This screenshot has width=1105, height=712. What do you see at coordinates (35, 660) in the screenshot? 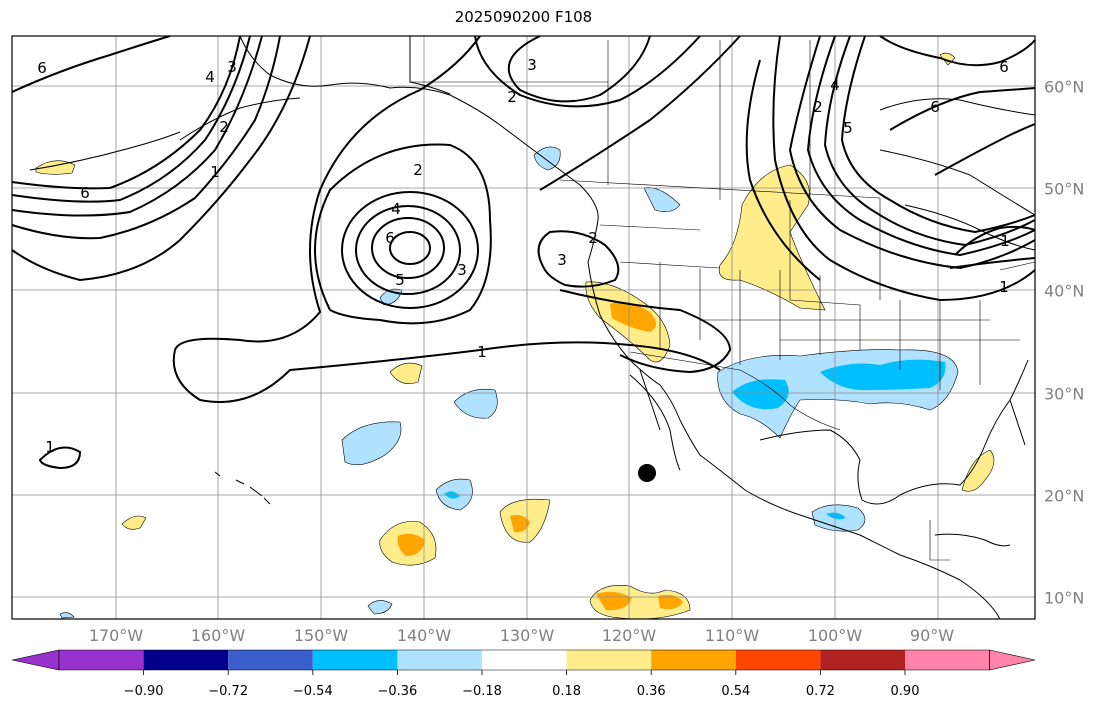
I see `colorbar-extend-low` at bounding box center [35, 660].